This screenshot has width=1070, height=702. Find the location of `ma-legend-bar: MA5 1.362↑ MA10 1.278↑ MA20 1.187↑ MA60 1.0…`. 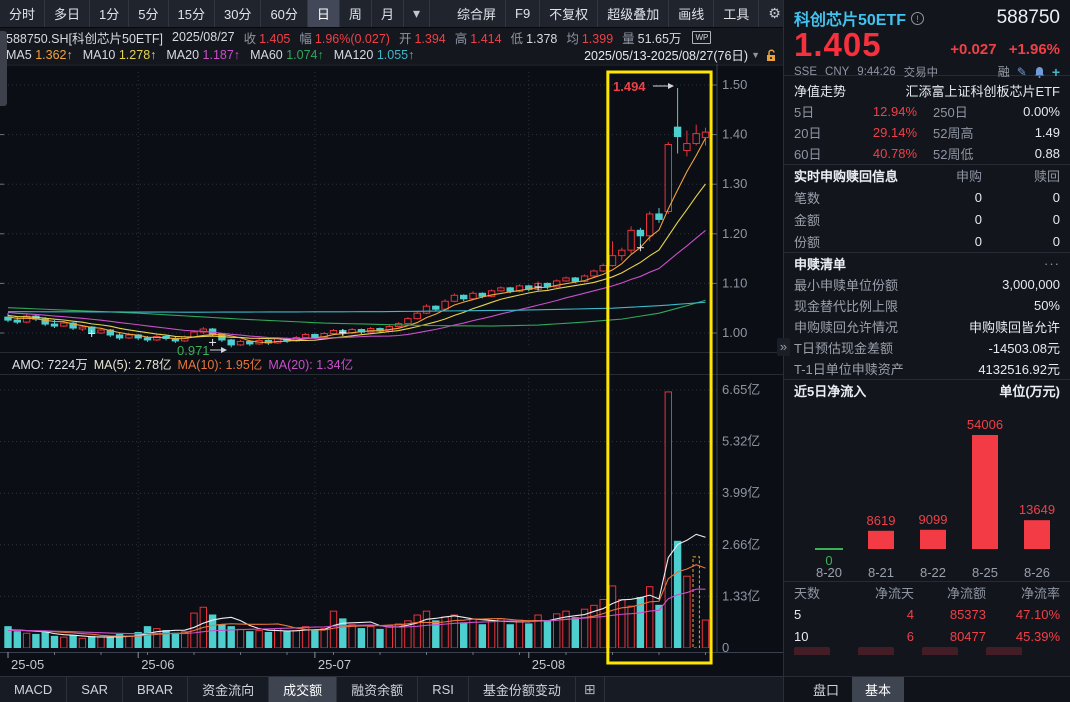

ma-legend-bar: MA5 1.362↑ MA10 1.278↑ MA20 1.187↑ MA60 1.0… is located at coordinates (391, 55).